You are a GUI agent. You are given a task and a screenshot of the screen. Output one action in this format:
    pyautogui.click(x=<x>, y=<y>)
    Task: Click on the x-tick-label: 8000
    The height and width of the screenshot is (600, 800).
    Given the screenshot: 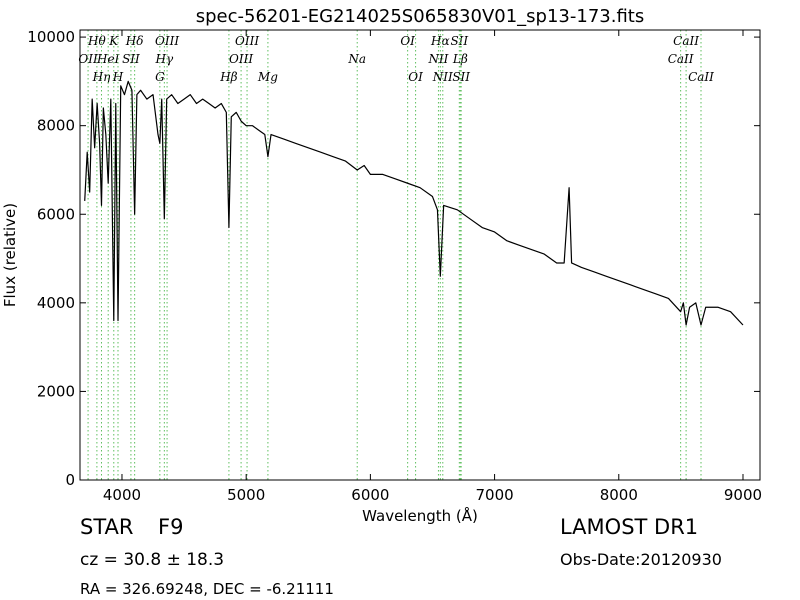 What is the action you would take?
    pyautogui.click(x=619, y=495)
    